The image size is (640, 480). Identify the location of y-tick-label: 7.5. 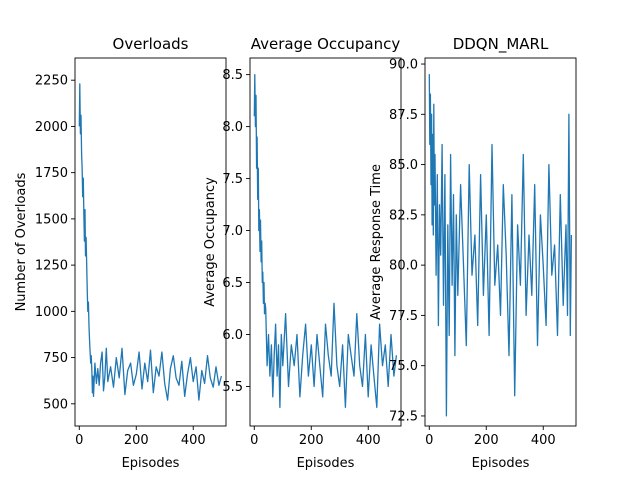
(232, 179).